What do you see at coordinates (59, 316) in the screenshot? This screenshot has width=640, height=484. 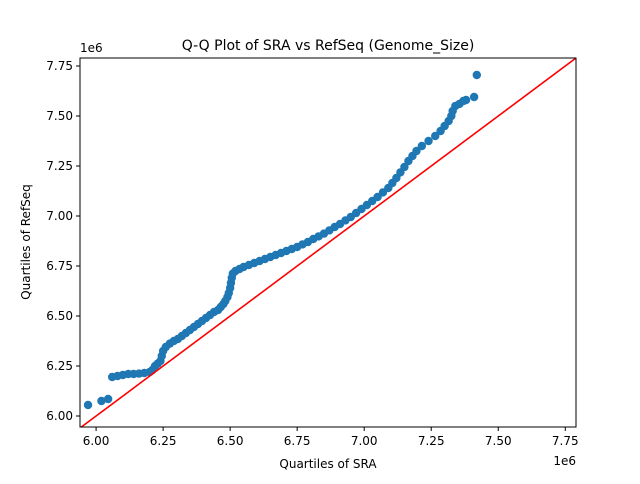 I see `y-tick-label: 6.50` at bounding box center [59, 316].